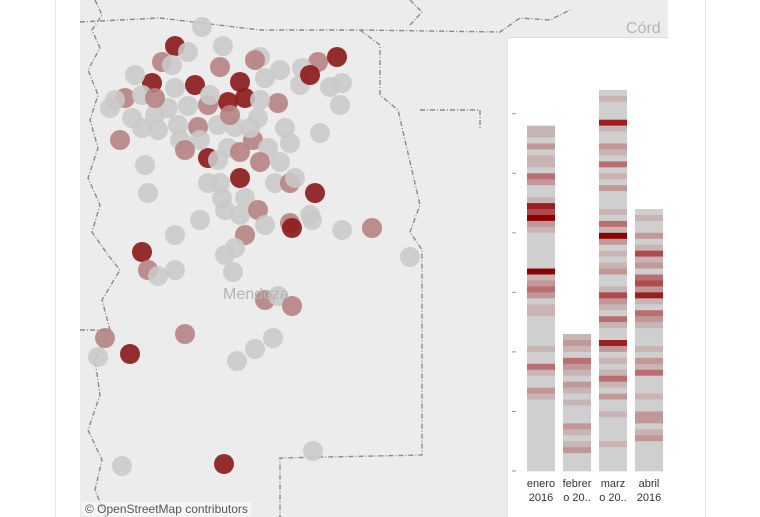 This screenshot has width=760, height=517. I want to click on x-tick-label: abril 2016, so click(649, 491).